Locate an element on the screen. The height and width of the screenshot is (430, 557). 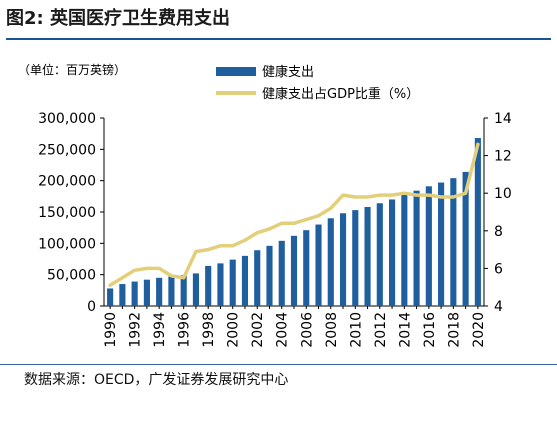
x-axis-tick-label: 1990 is located at coordinates (111, 330).